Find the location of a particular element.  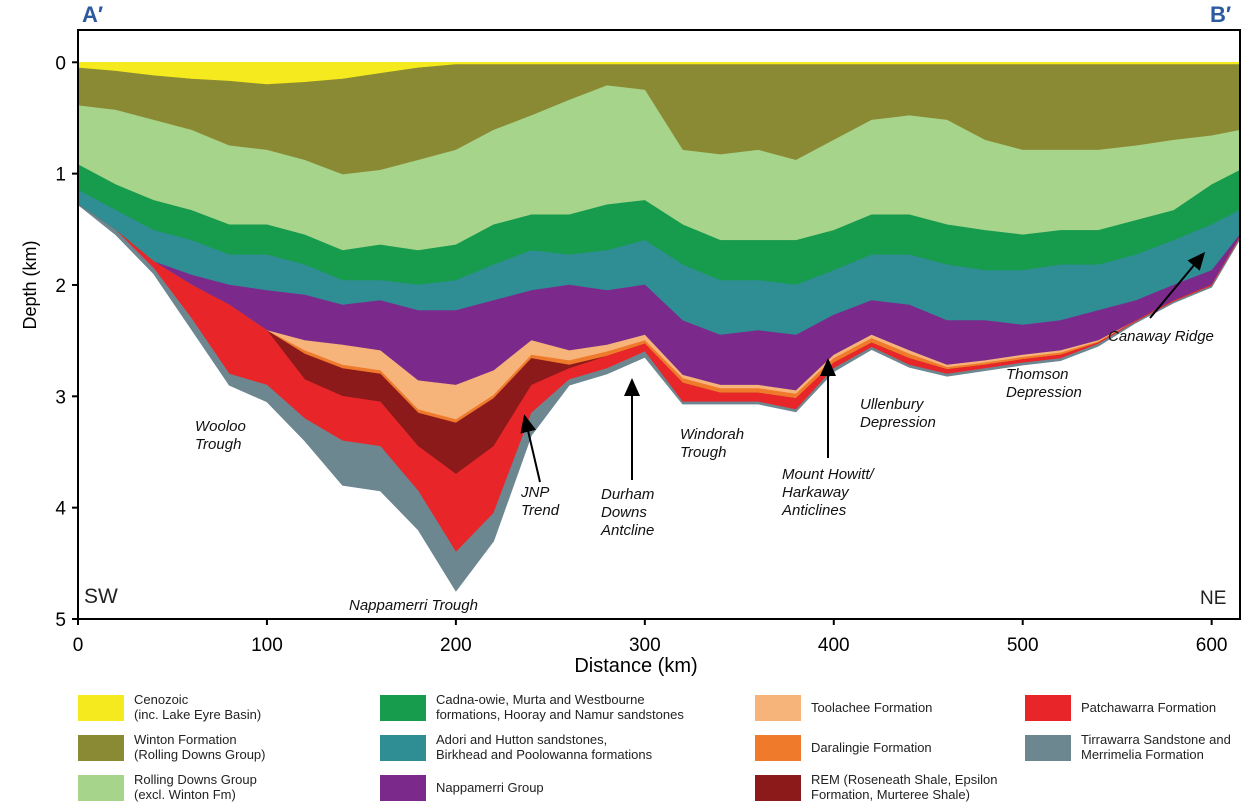

legend-label: Winton Formation (Rolling Downs Group) is located at coordinates (200, 747).